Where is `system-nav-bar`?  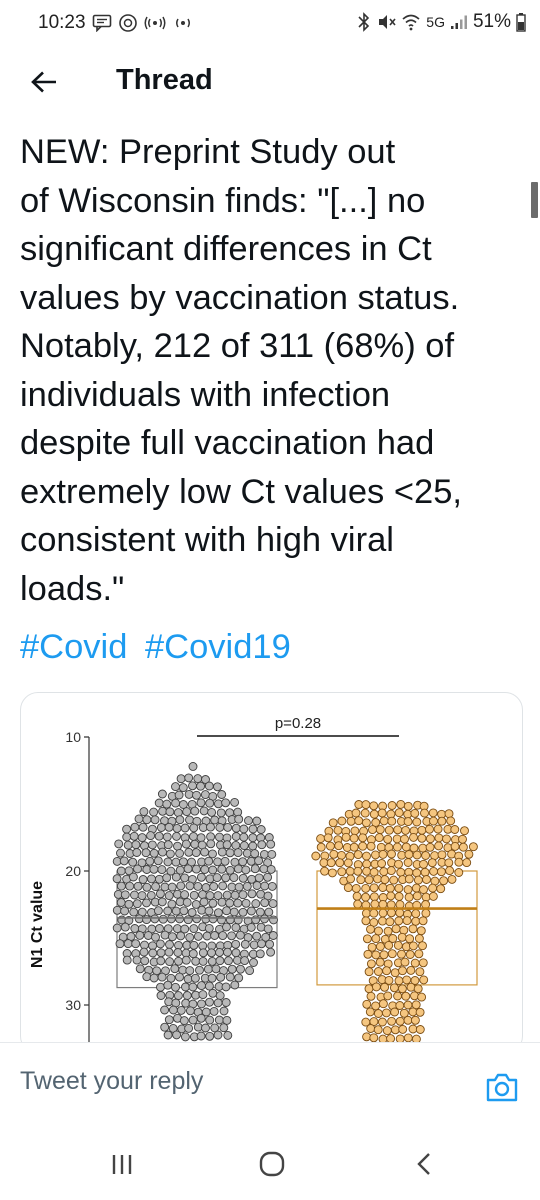
system-nav-bar is located at coordinates (270, 1164).